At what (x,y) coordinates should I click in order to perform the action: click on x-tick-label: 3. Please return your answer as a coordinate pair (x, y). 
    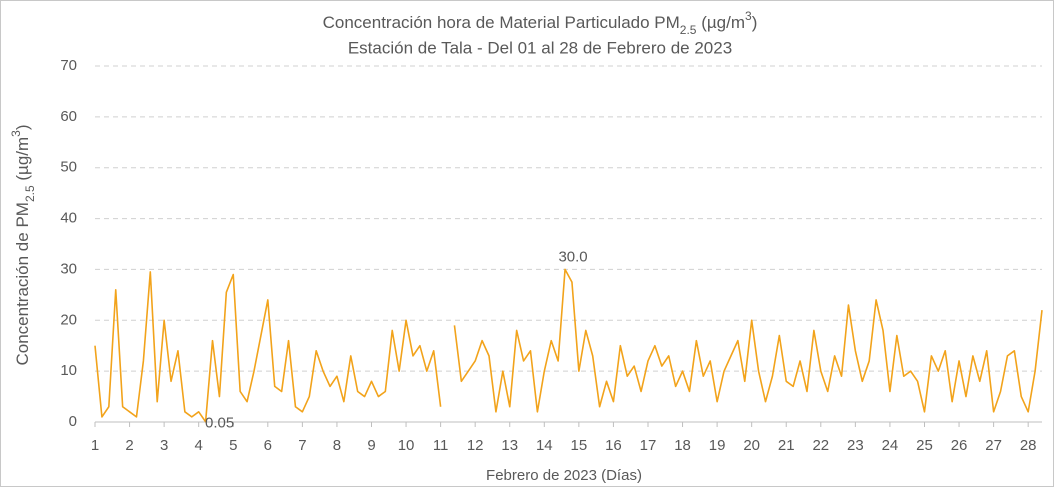
    Looking at the image, I should click on (164, 445).